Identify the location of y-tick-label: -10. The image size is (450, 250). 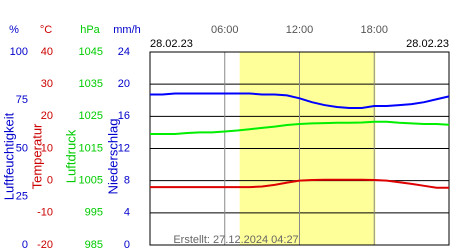
(45, 213).